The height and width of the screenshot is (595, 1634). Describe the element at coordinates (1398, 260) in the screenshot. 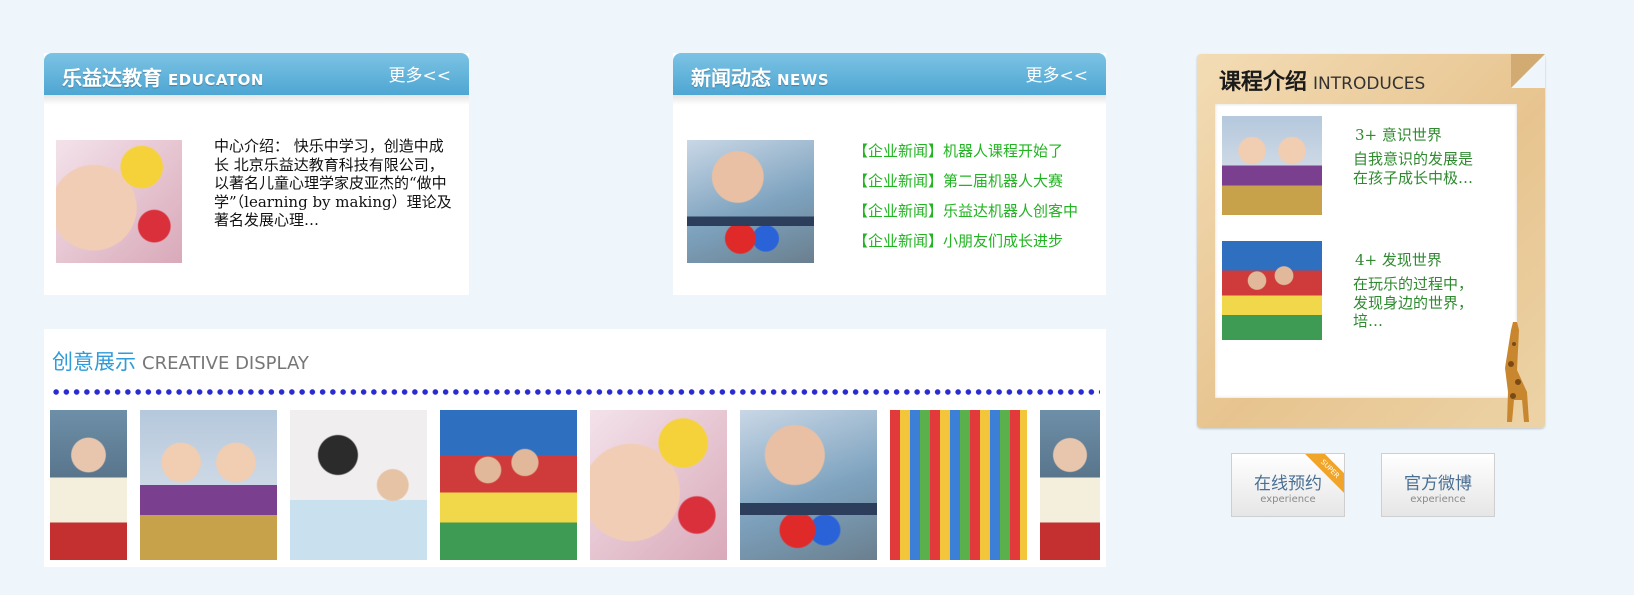

I see `course-item-title: 4+ 发现世界` at that location.